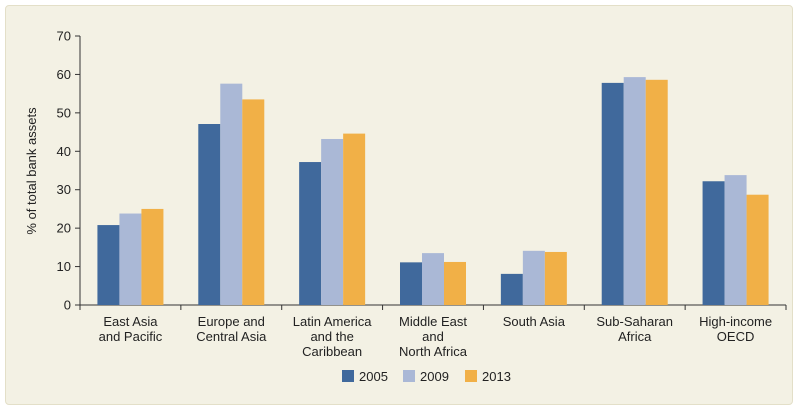 The width and height of the screenshot is (800, 412). I want to click on legend-swatch-2009, so click(409, 376).